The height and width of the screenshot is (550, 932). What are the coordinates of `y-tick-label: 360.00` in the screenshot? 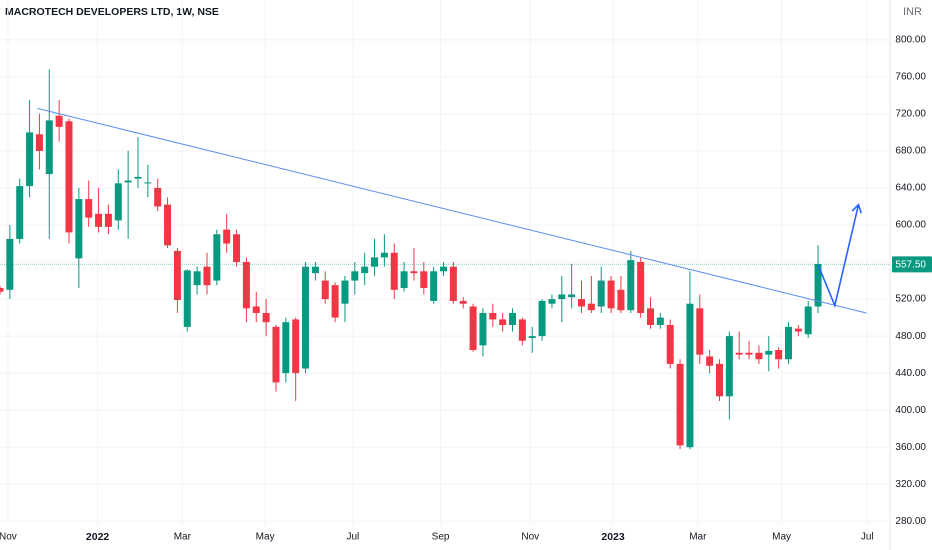 It's located at (910, 447).